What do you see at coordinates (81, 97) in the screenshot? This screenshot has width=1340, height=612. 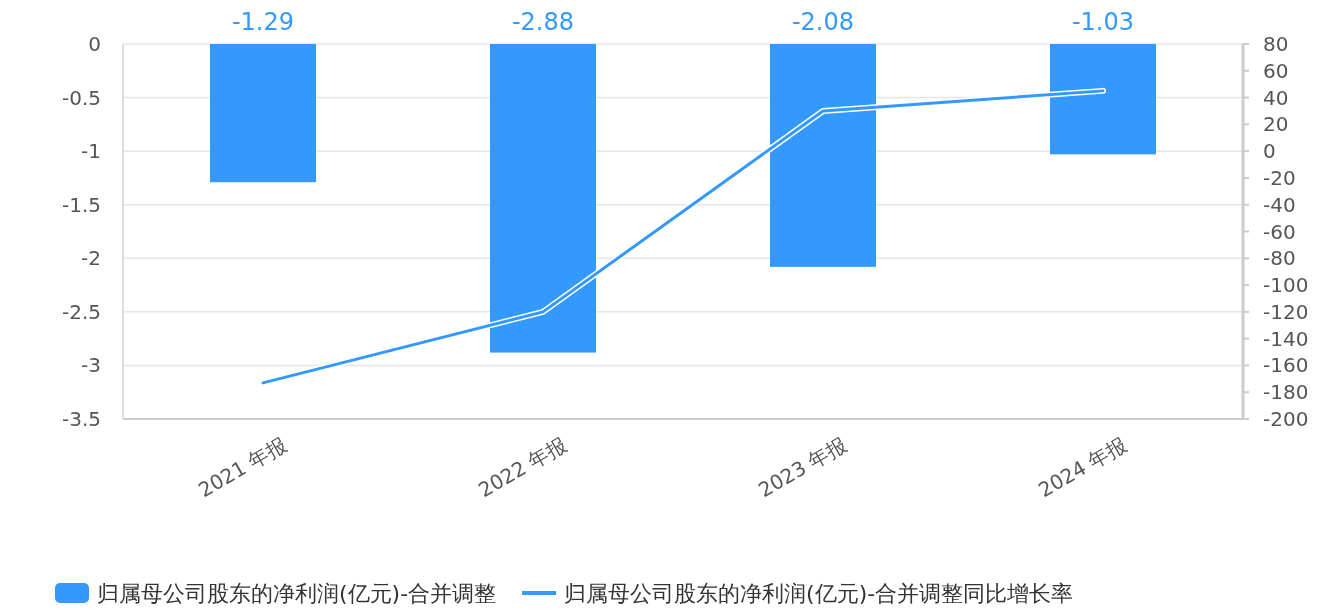 I see `y-tick-label: -0.5` at bounding box center [81, 97].